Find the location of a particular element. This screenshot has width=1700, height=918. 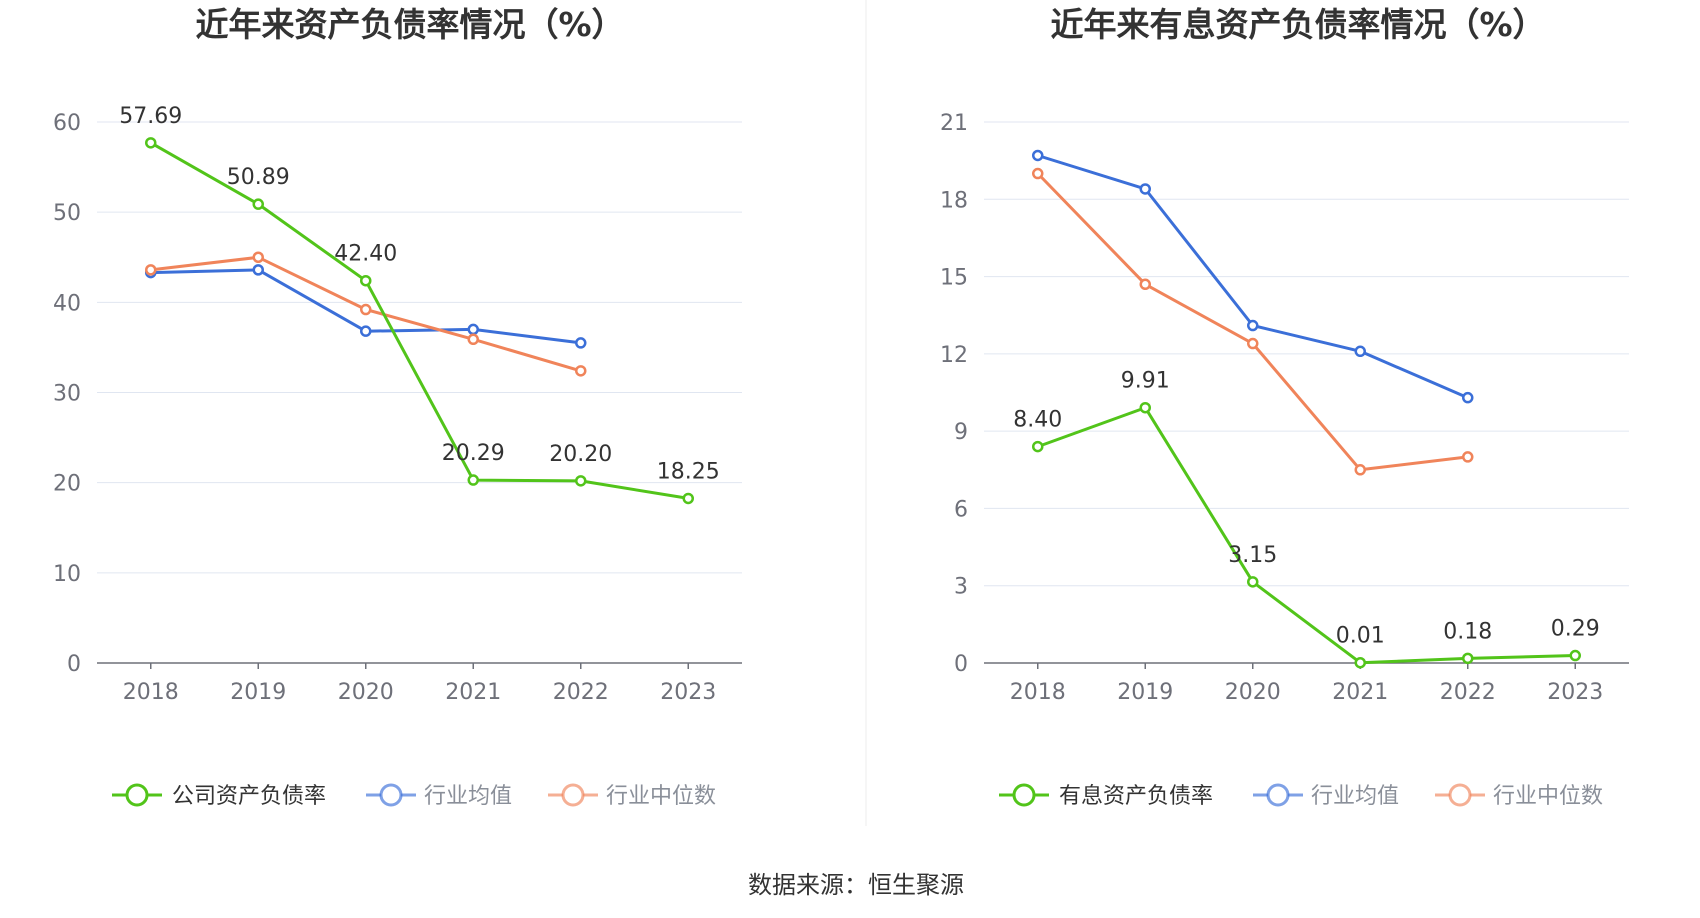

legend-item-company: 有息资产负债率 is located at coordinates (1106, 796).